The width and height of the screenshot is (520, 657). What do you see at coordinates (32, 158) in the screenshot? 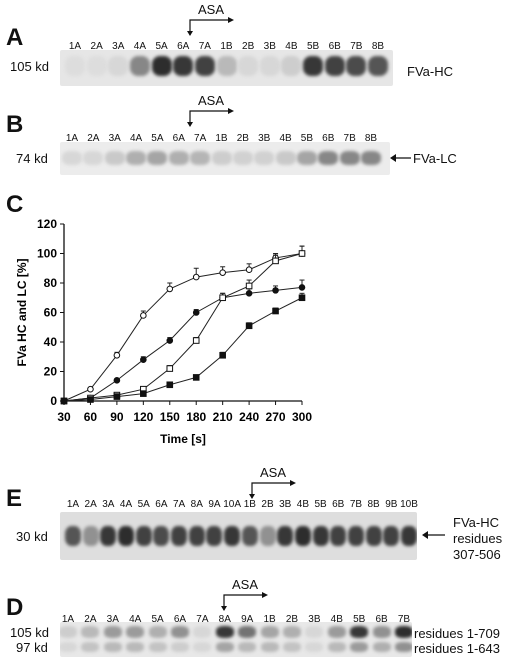
I see `panel-b-mw: 74 kd` at bounding box center [32, 158].